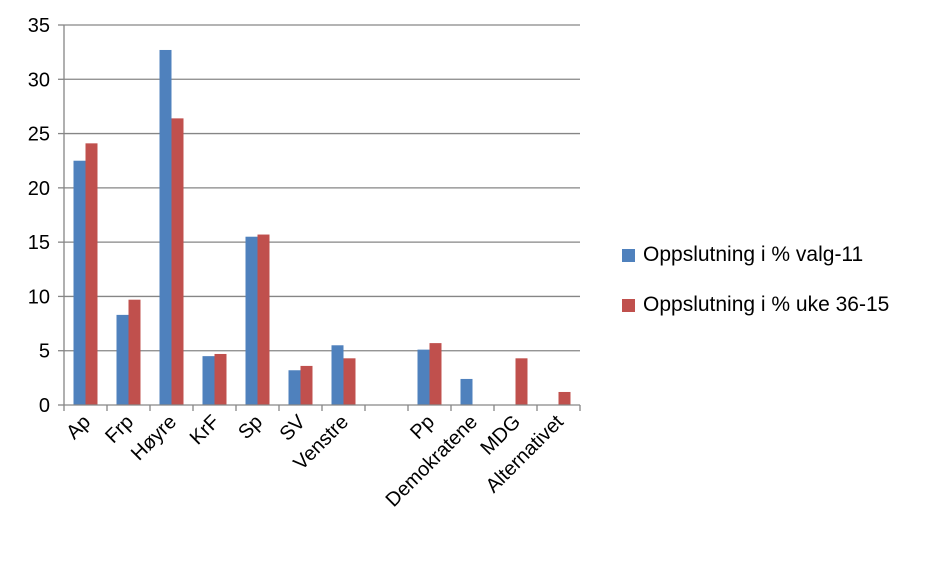 The width and height of the screenshot is (947, 561). Describe the element at coordinates (39, 297) in the screenshot. I see `y-tick-label: 10` at that location.